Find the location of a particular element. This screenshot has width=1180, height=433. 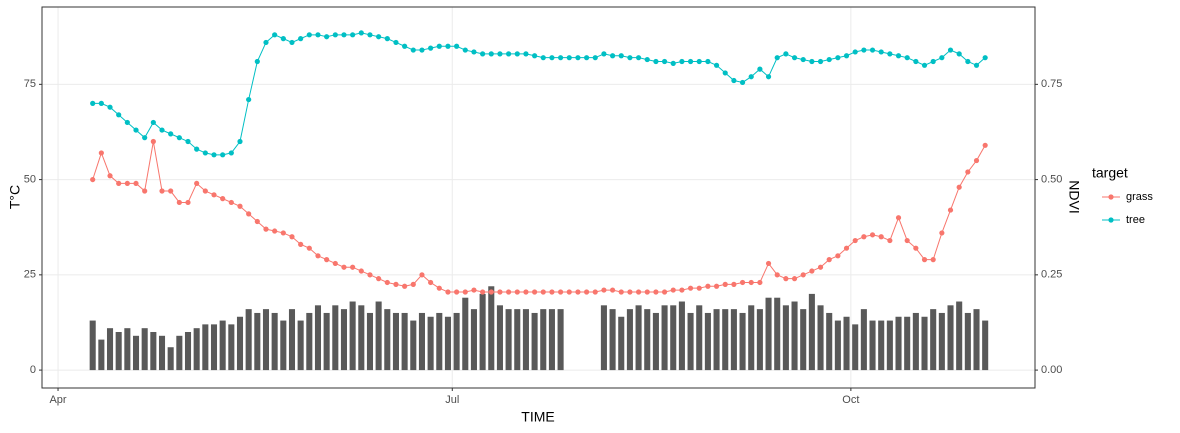

y2-axis-label: NDVI is located at coordinates (1074, 196).